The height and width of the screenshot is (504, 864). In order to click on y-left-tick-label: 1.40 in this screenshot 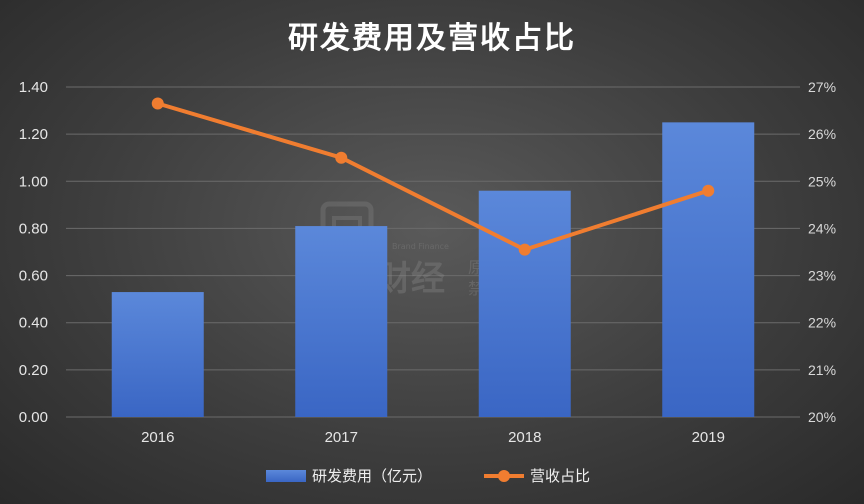, I will do `click(33, 87)`.